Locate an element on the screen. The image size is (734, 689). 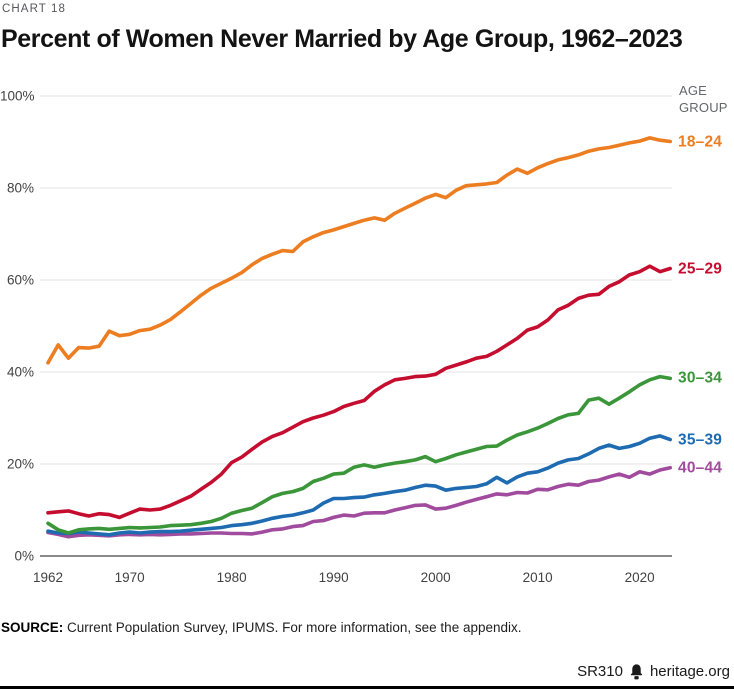
brand-line: SR310 heritage.org is located at coordinates (653, 671).